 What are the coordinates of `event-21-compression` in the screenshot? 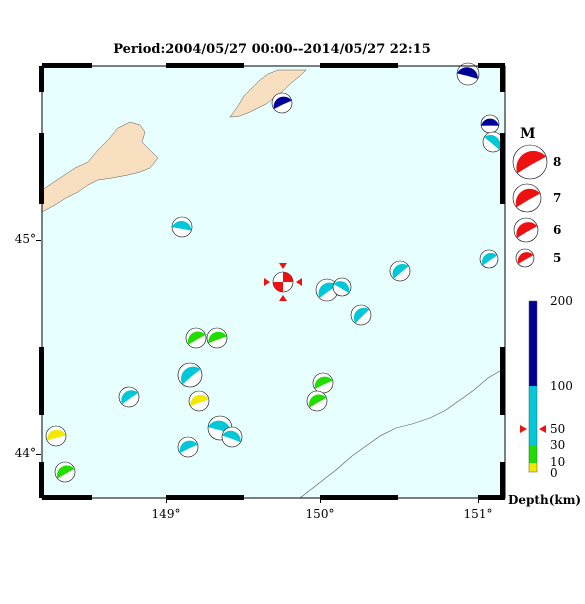 It's located at (56, 435).